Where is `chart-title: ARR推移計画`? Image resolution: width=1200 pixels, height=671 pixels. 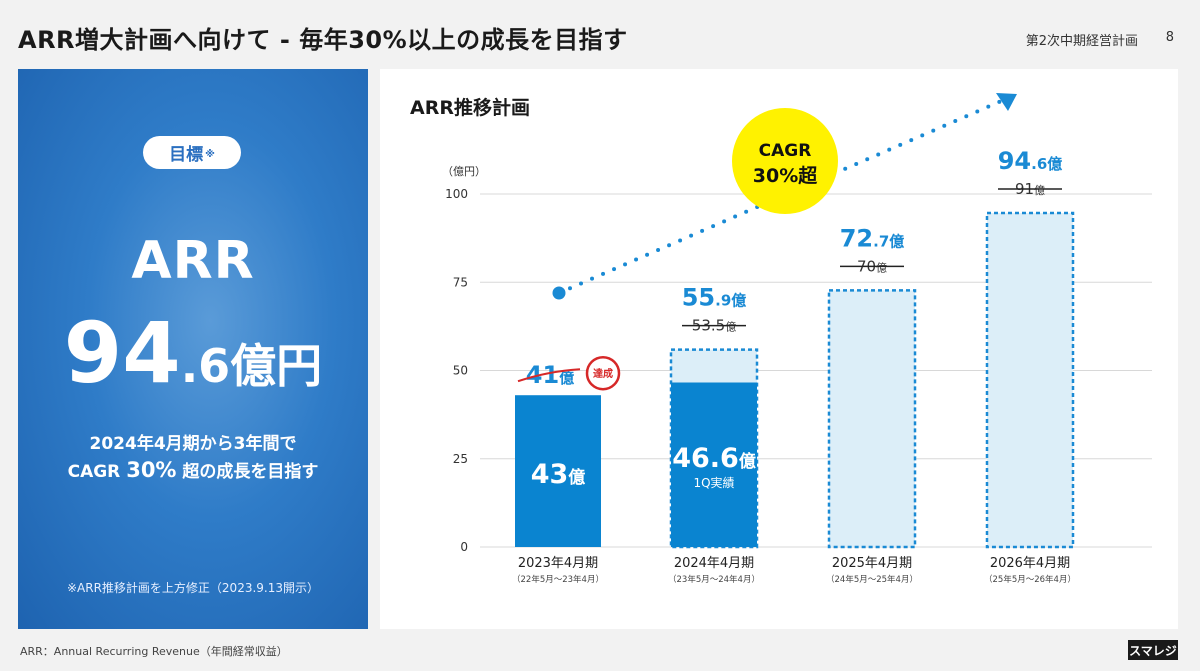
chart-title: ARR推移計画 is located at coordinates (470, 108).